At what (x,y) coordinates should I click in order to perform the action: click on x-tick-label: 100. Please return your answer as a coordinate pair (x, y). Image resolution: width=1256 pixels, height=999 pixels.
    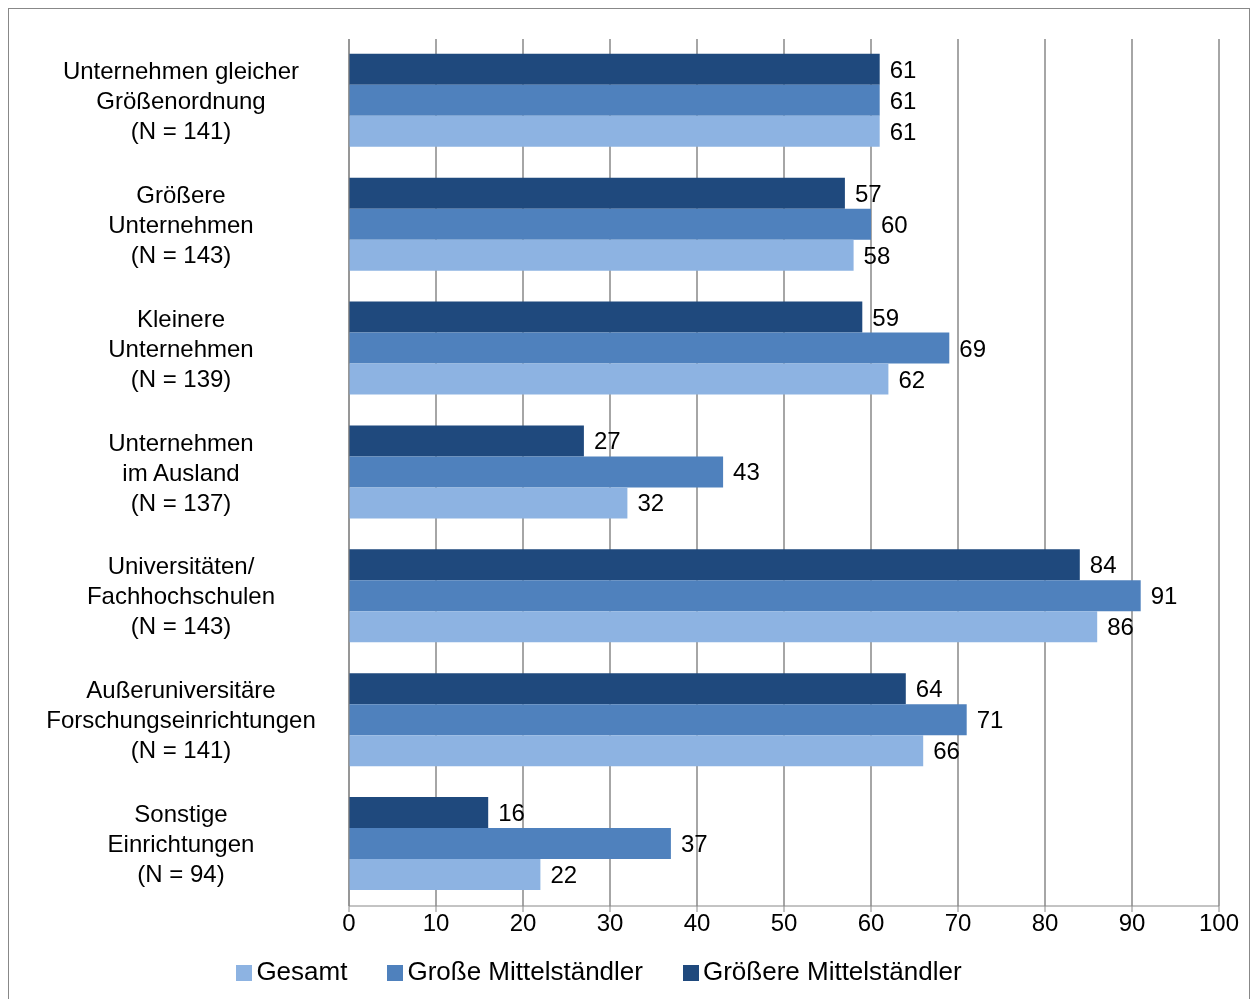
    Looking at the image, I should click on (1219, 923).